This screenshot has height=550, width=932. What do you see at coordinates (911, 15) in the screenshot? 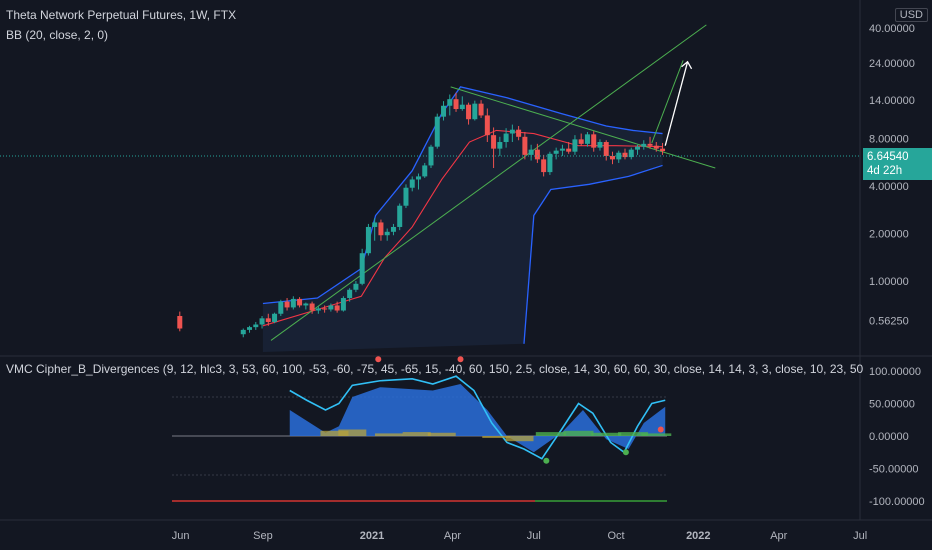
I see `currency-label: USD` at bounding box center [911, 15].